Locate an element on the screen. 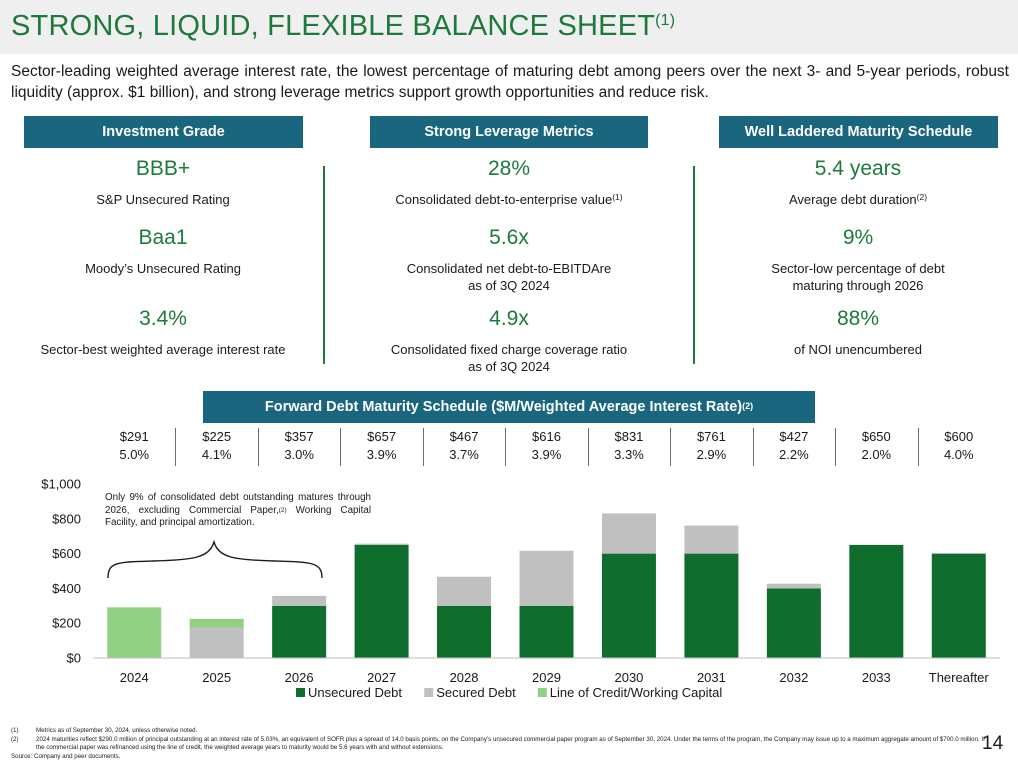  schedule-item: $657 3.9% is located at coordinates (381, 448).